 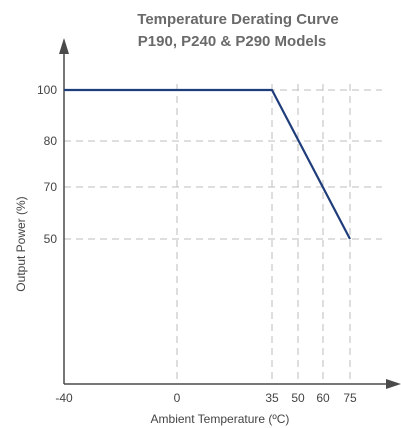 What do you see at coordinates (237, 19) in the screenshot?
I see `chart-title-line-1: Temperature Derating Curve` at bounding box center [237, 19].